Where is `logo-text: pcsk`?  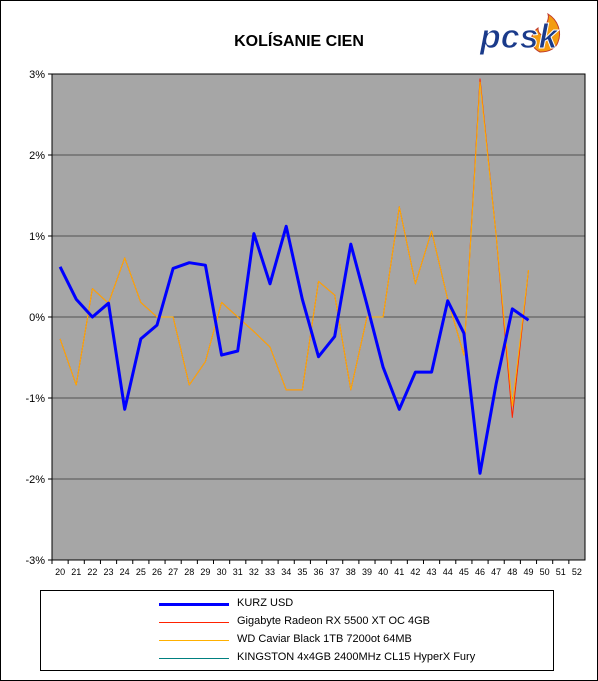
logo-text: pcsk is located at coordinates (519, 37).